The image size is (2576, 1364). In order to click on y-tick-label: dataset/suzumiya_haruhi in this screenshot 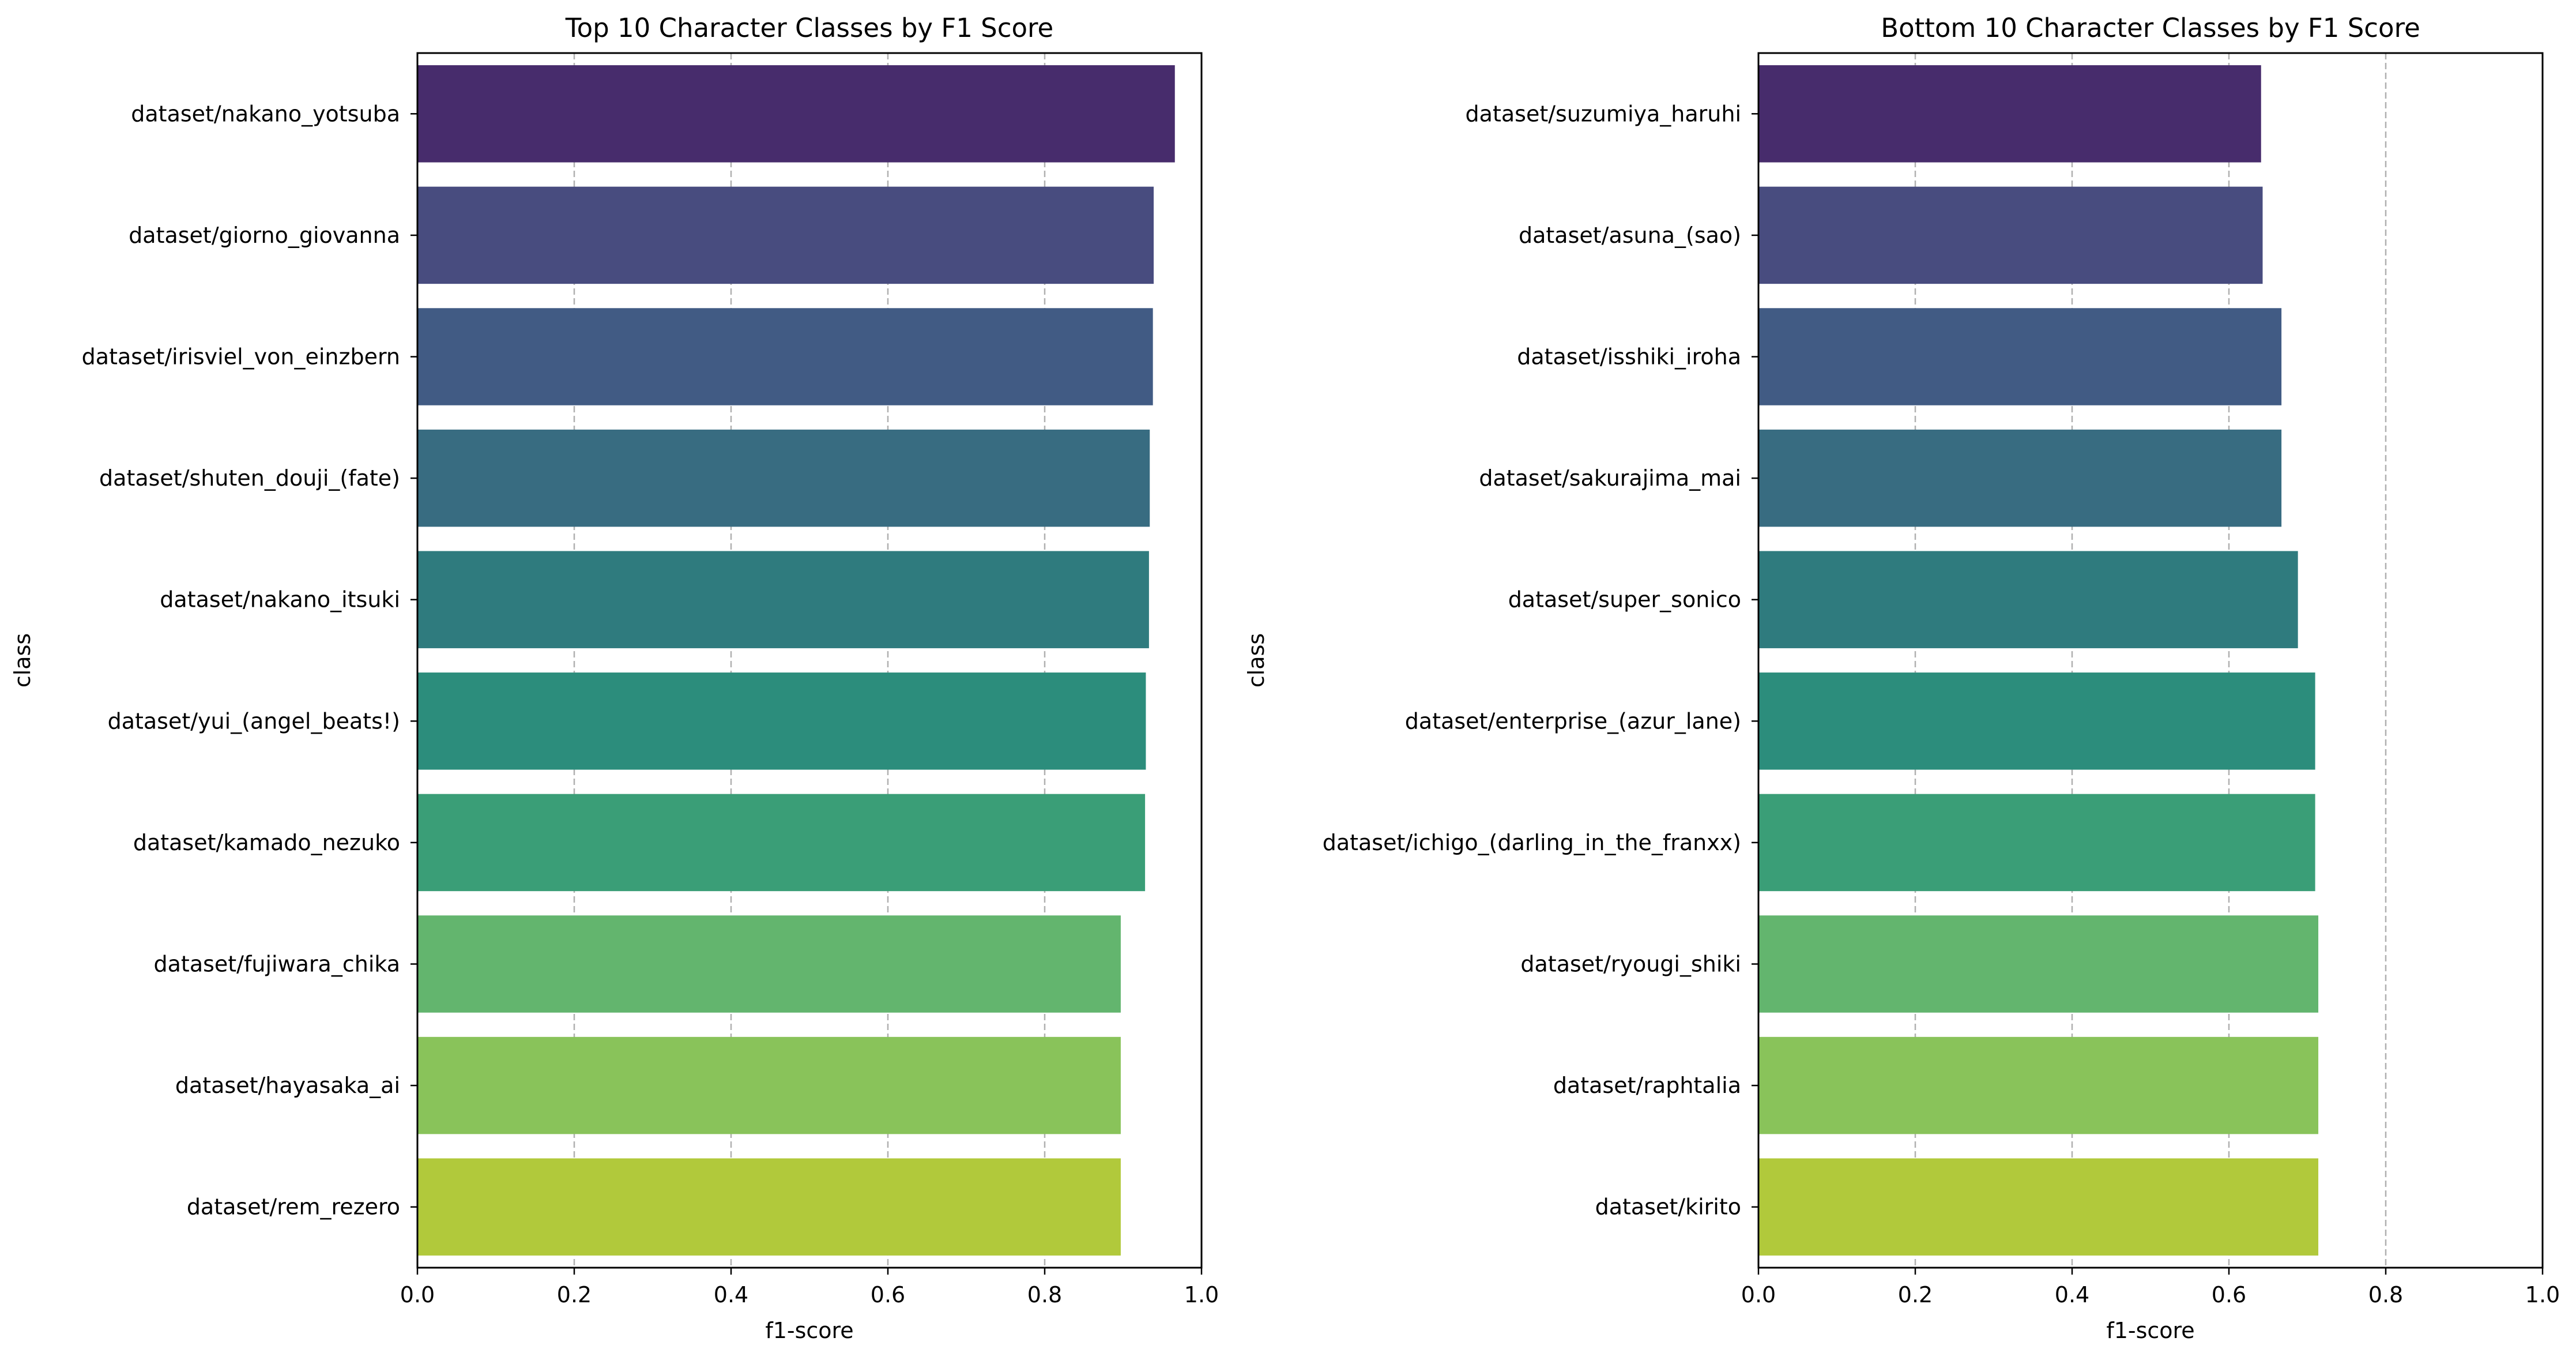, I will do `click(1603, 113)`.